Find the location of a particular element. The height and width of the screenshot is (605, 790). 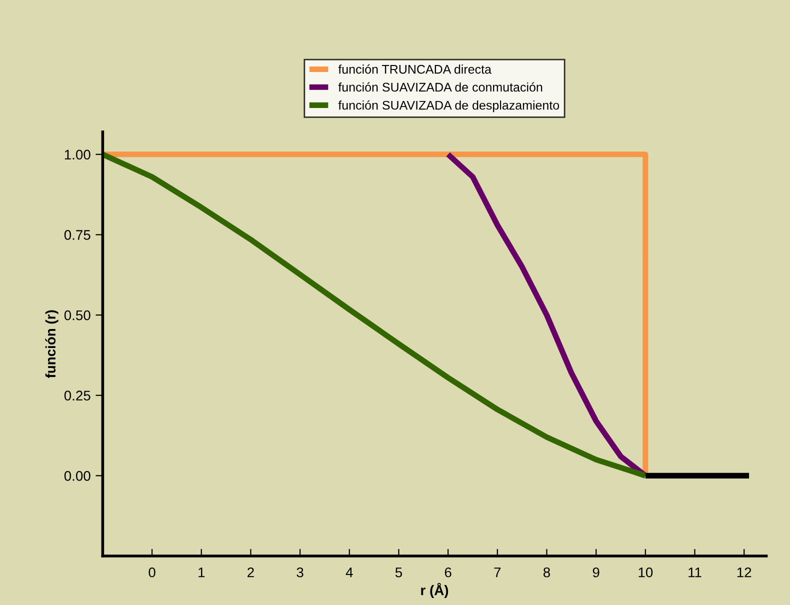

x-tick-label: 10 is located at coordinates (645, 572).